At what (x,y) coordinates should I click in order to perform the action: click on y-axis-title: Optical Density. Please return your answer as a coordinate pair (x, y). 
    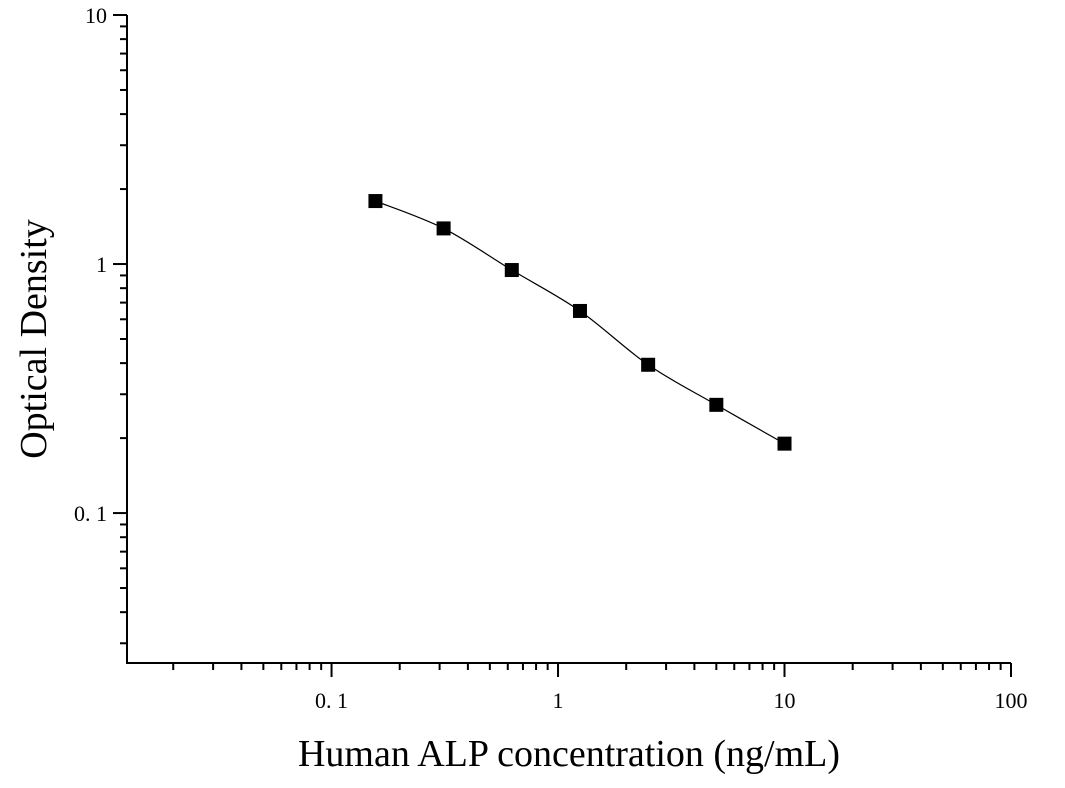
    Looking at the image, I should click on (34, 339).